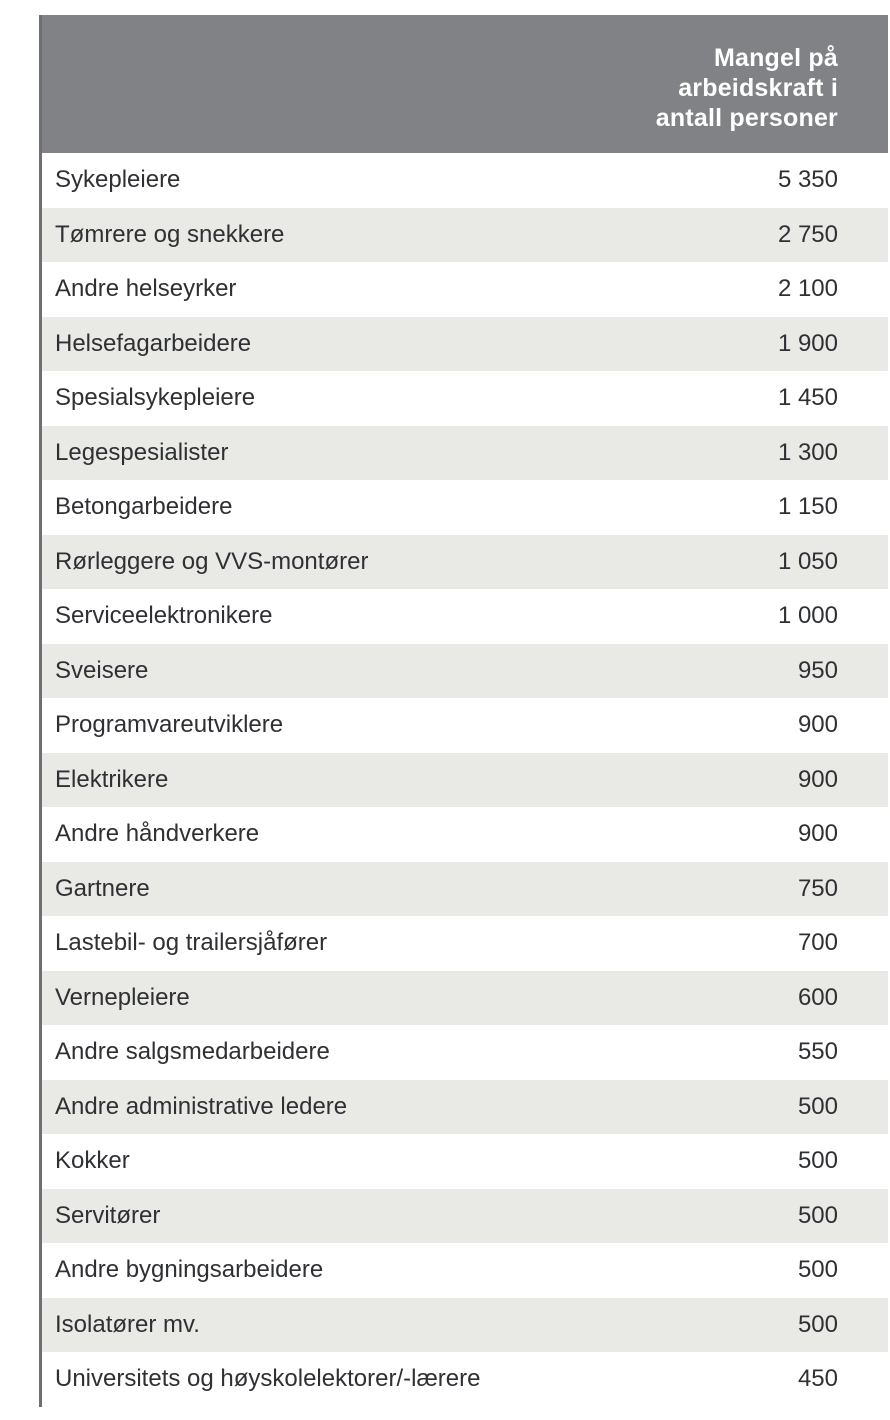  What do you see at coordinates (817, 943) in the screenshot?
I see `shortage-value: 700` at bounding box center [817, 943].